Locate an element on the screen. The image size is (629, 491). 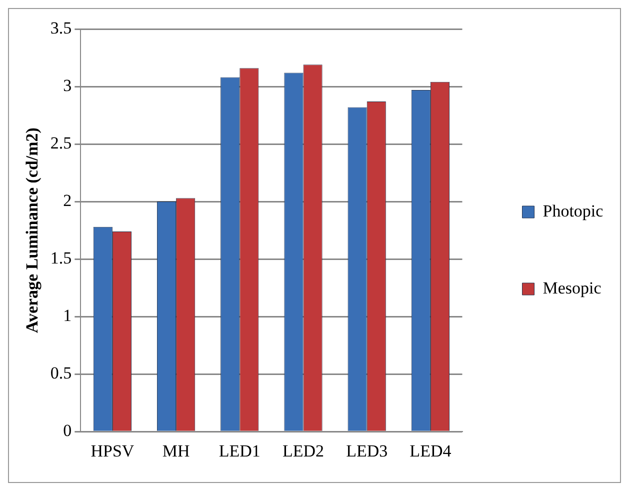
x-tick-label: LED3 is located at coordinates (367, 450).